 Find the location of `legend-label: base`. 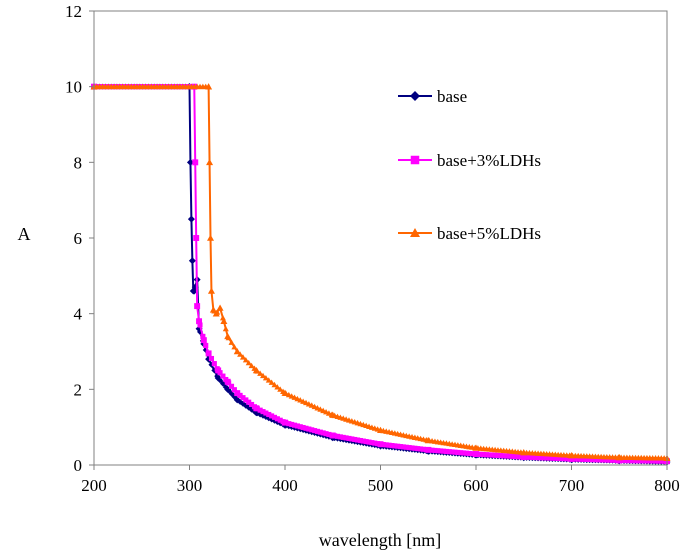

legend-label: base is located at coordinates (452, 96).